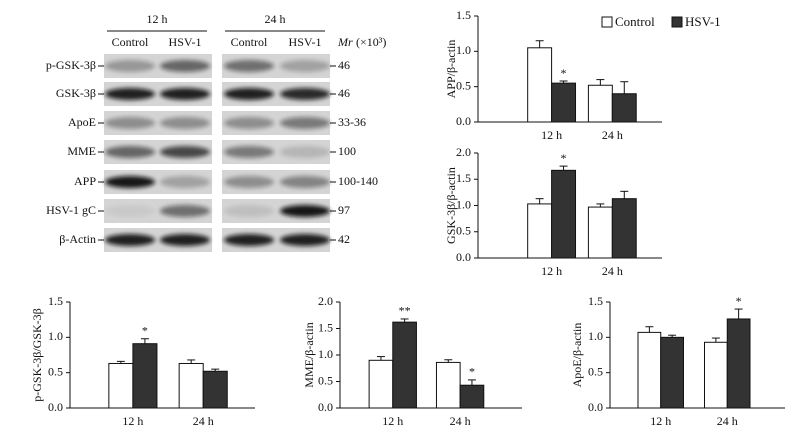 The width and height of the screenshot is (795, 437). Describe the element at coordinates (71, 65) in the screenshot. I see `row-label: p-GSK-3β` at that location.